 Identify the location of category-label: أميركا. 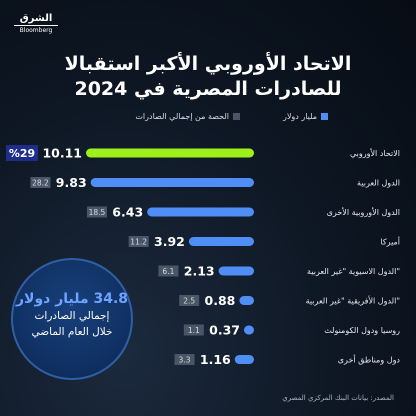
(390, 242).